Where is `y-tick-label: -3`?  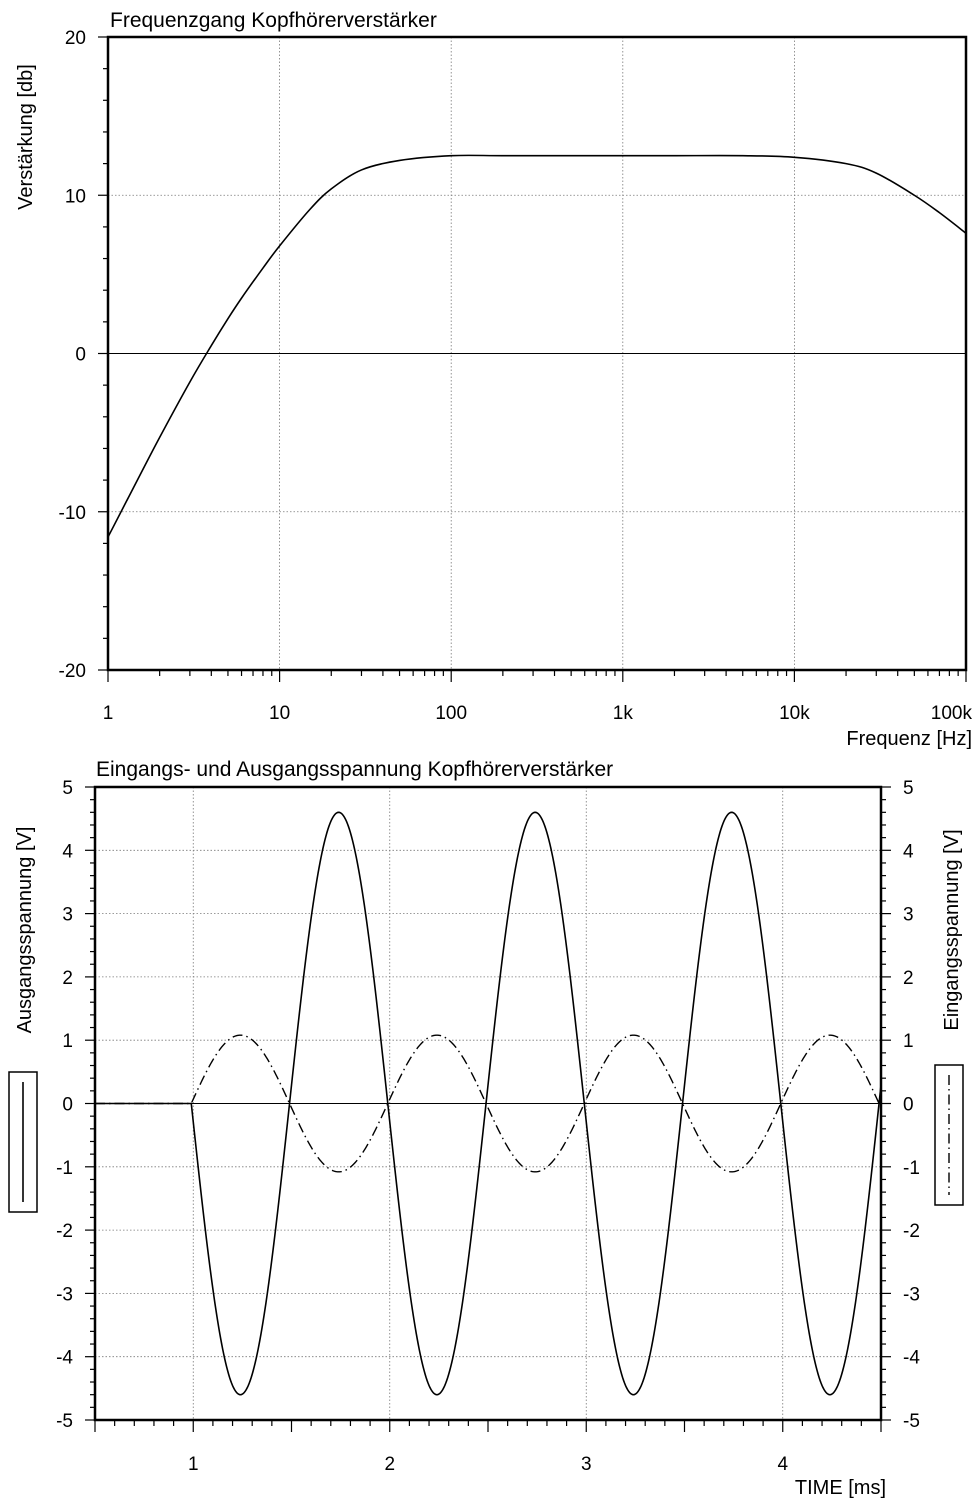 y-tick-label: -3 is located at coordinates (64, 1294).